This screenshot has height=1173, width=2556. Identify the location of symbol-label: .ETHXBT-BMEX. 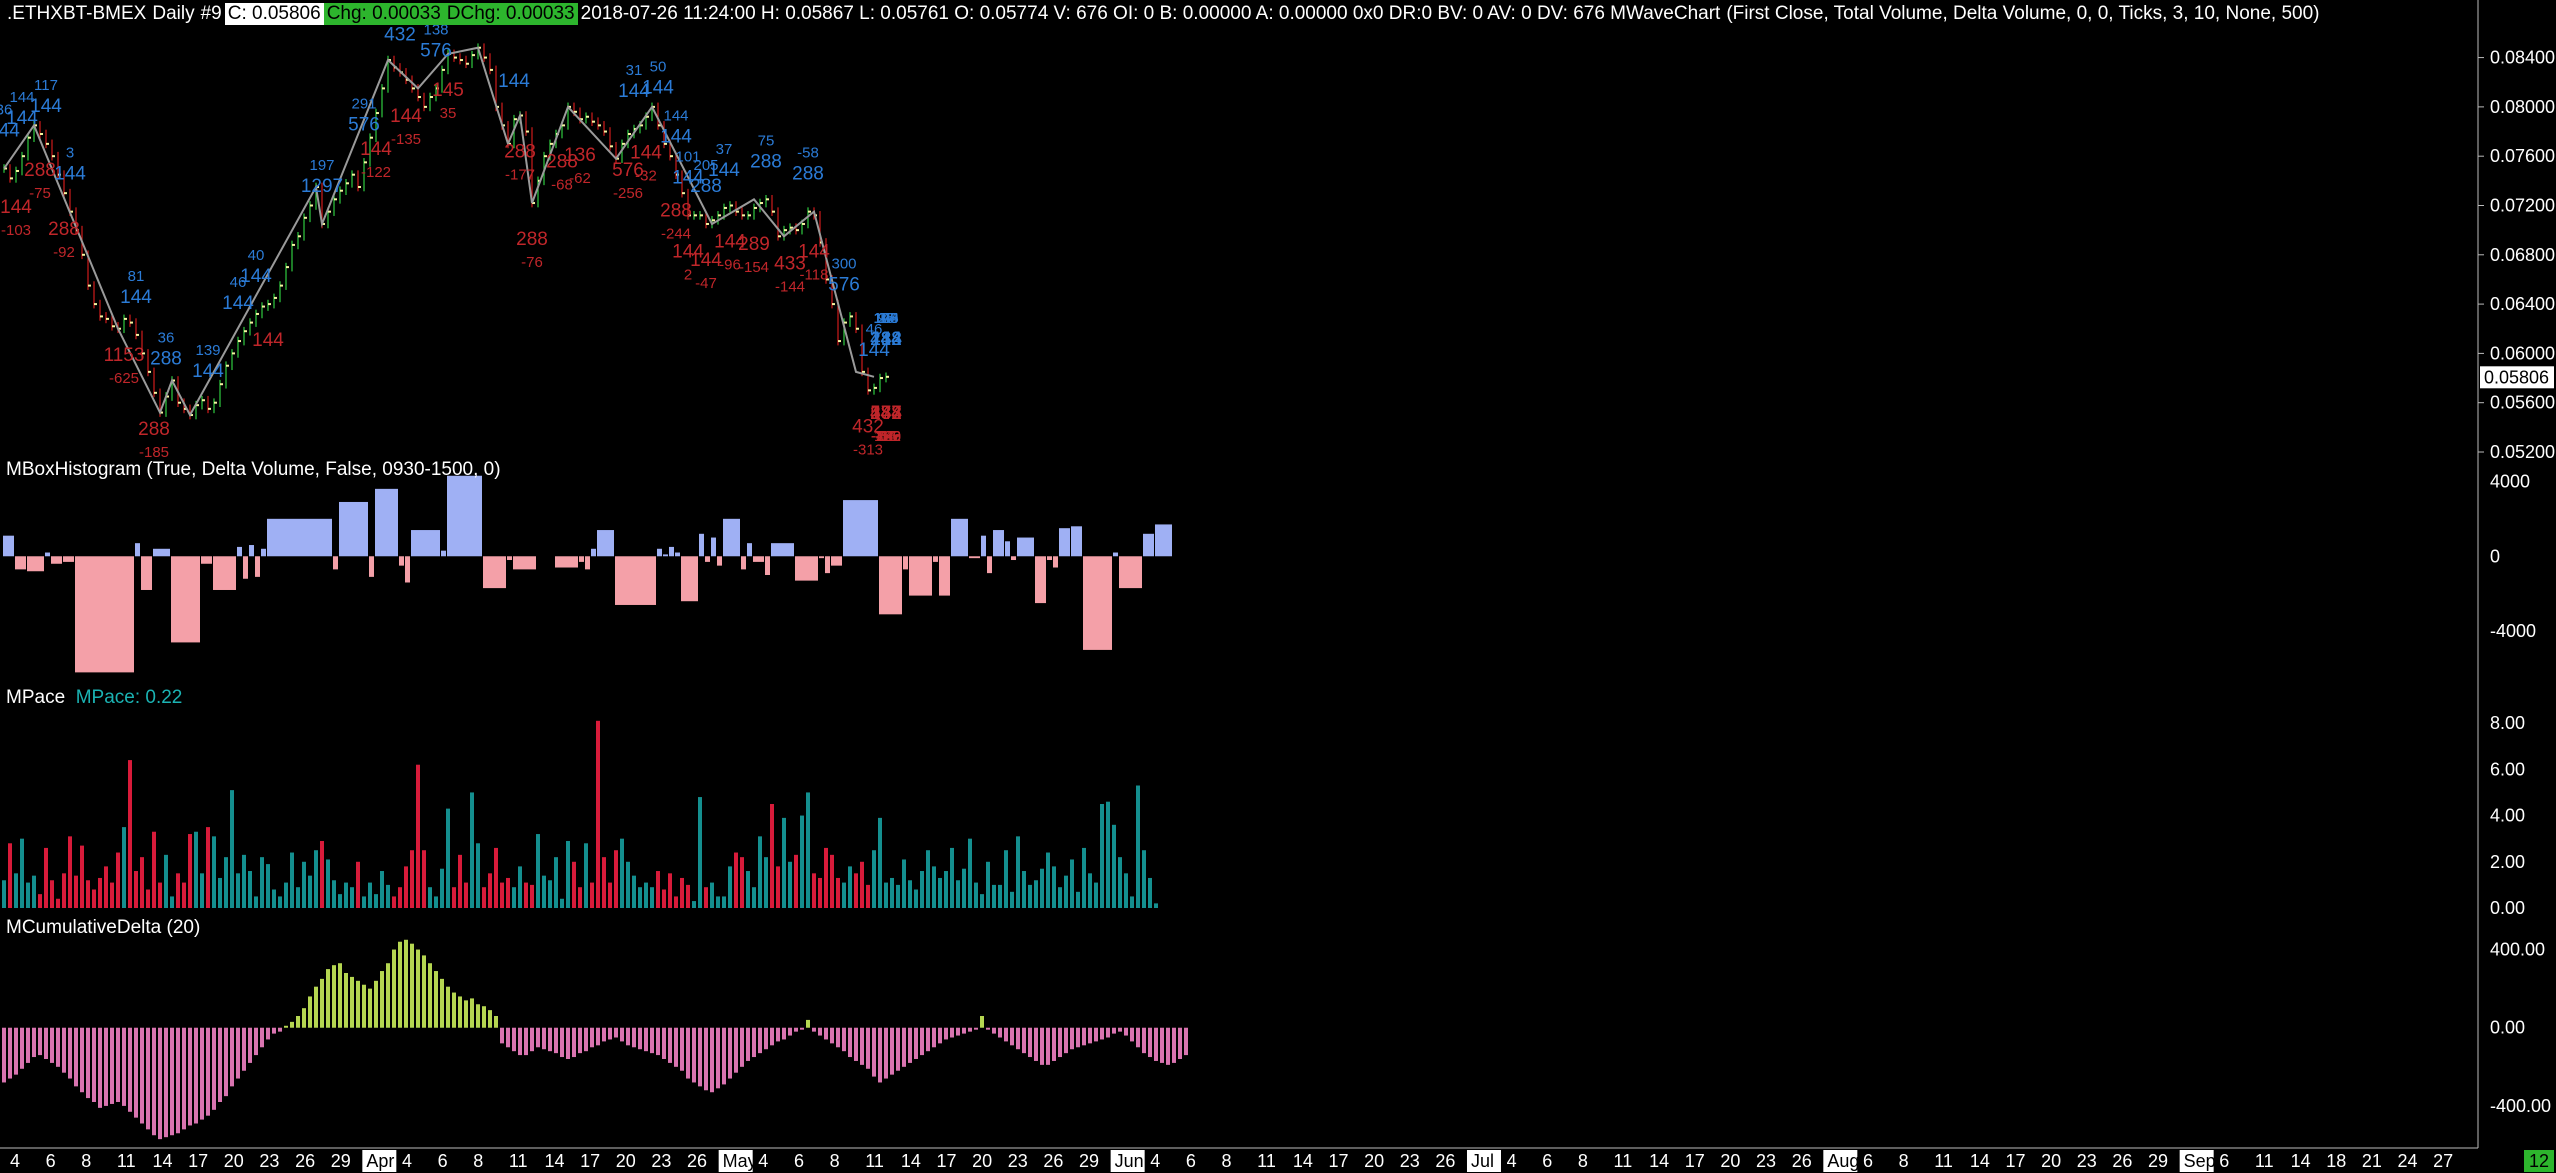
(77, 13).